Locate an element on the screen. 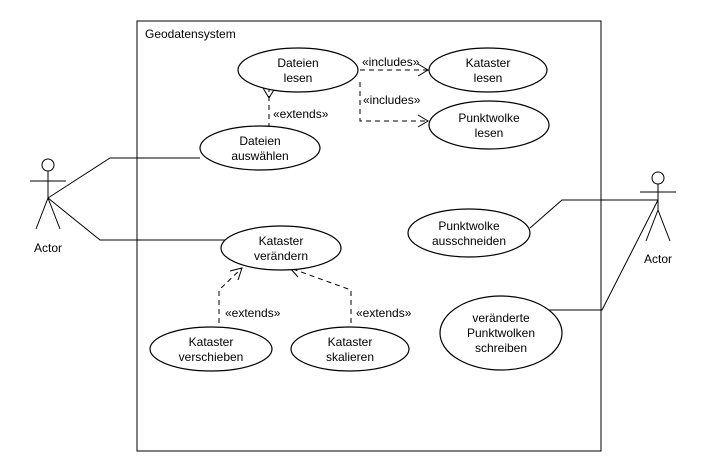 The height and width of the screenshot is (470, 710). extends-edge-skalieren: «extends» is located at coordinates (350, 298).